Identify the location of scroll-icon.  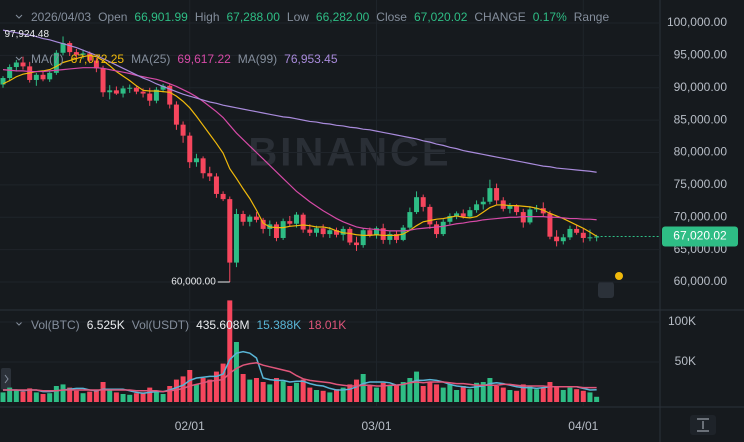
(6, 379).